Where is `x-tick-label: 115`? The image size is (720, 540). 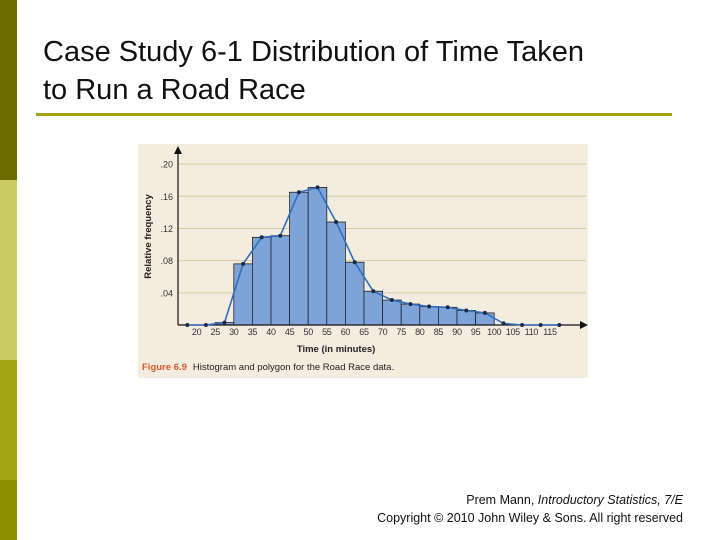
x-tick-label: 115 is located at coordinates (550, 332).